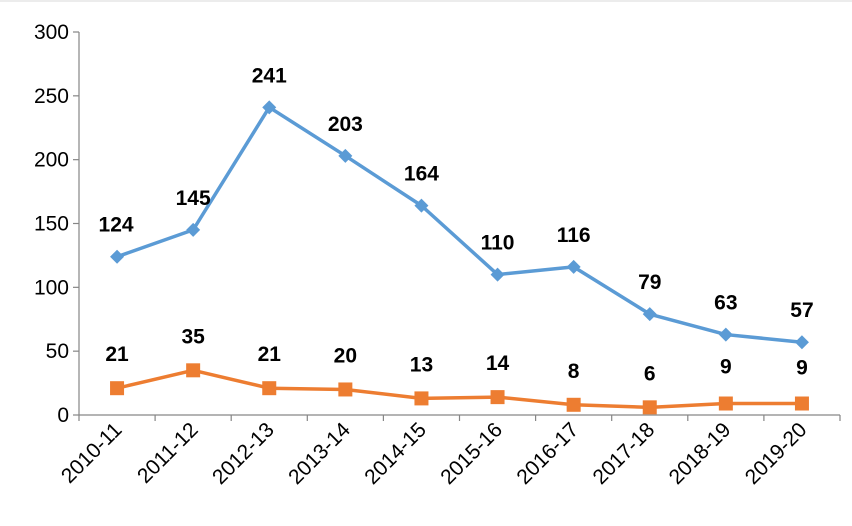 The height and width of the screenshot is (526, 852). I want to click on x-tick-label: 2011-12, so click(168, 453).